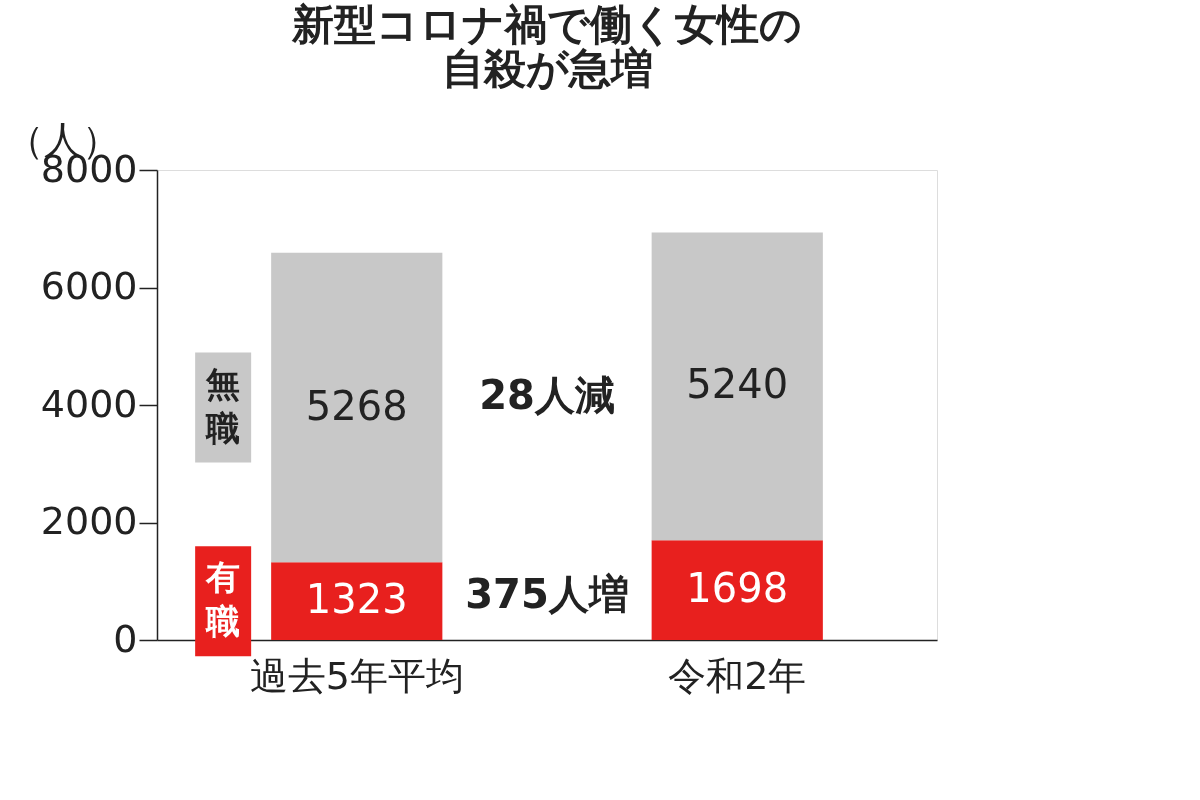 This screenshot has height=800, width=1200. What do you see at coordinates (547, 593) in the screenshot?
I see `annotation: 375人増` at bounding box center [547, 593].